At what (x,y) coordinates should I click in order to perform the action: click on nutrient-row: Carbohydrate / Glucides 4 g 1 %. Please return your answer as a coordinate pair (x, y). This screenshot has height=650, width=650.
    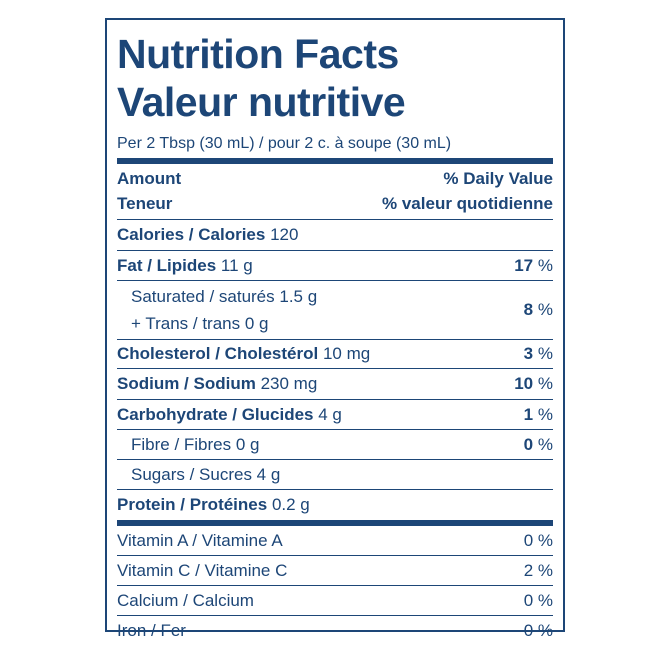
    Looking at the image, I should click on (335, 415).